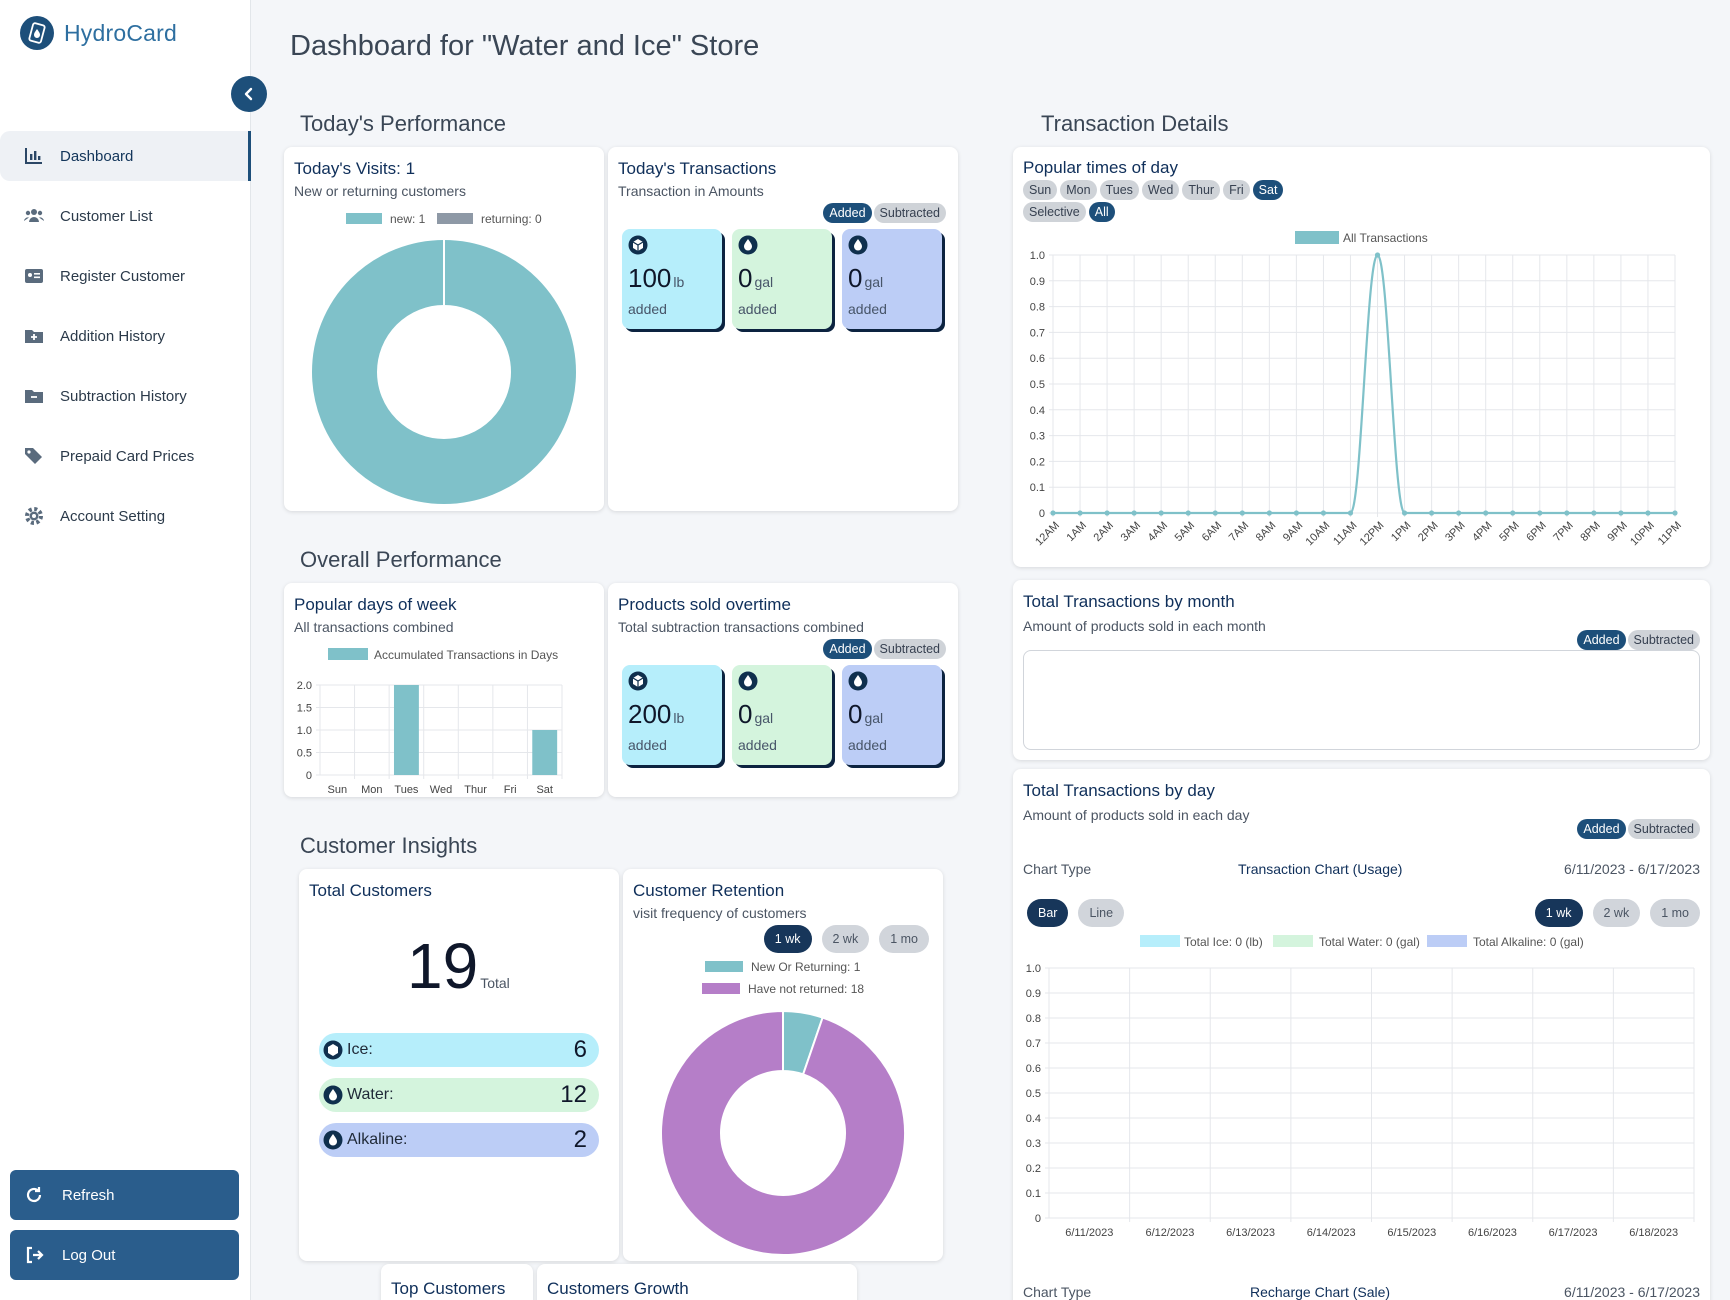 The width and height of the screenshot is (1730, 1300). I want to click on x-tick-label: 6PM, so click(1536, 531).